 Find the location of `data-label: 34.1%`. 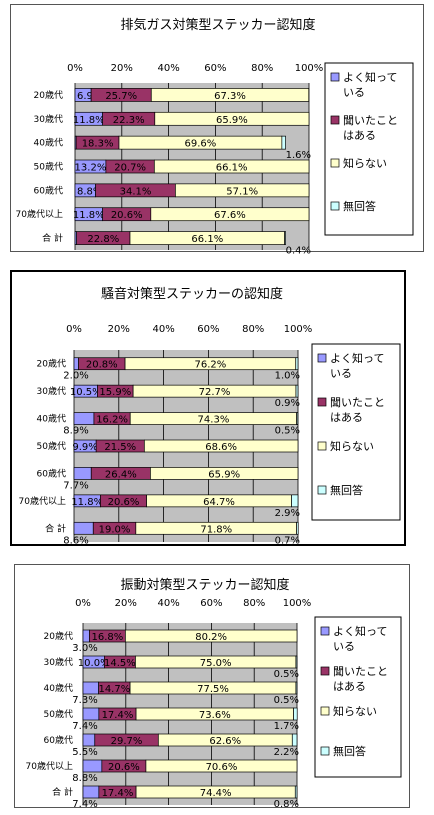

data-label: 34.1% is located at coordinates (136, 191).